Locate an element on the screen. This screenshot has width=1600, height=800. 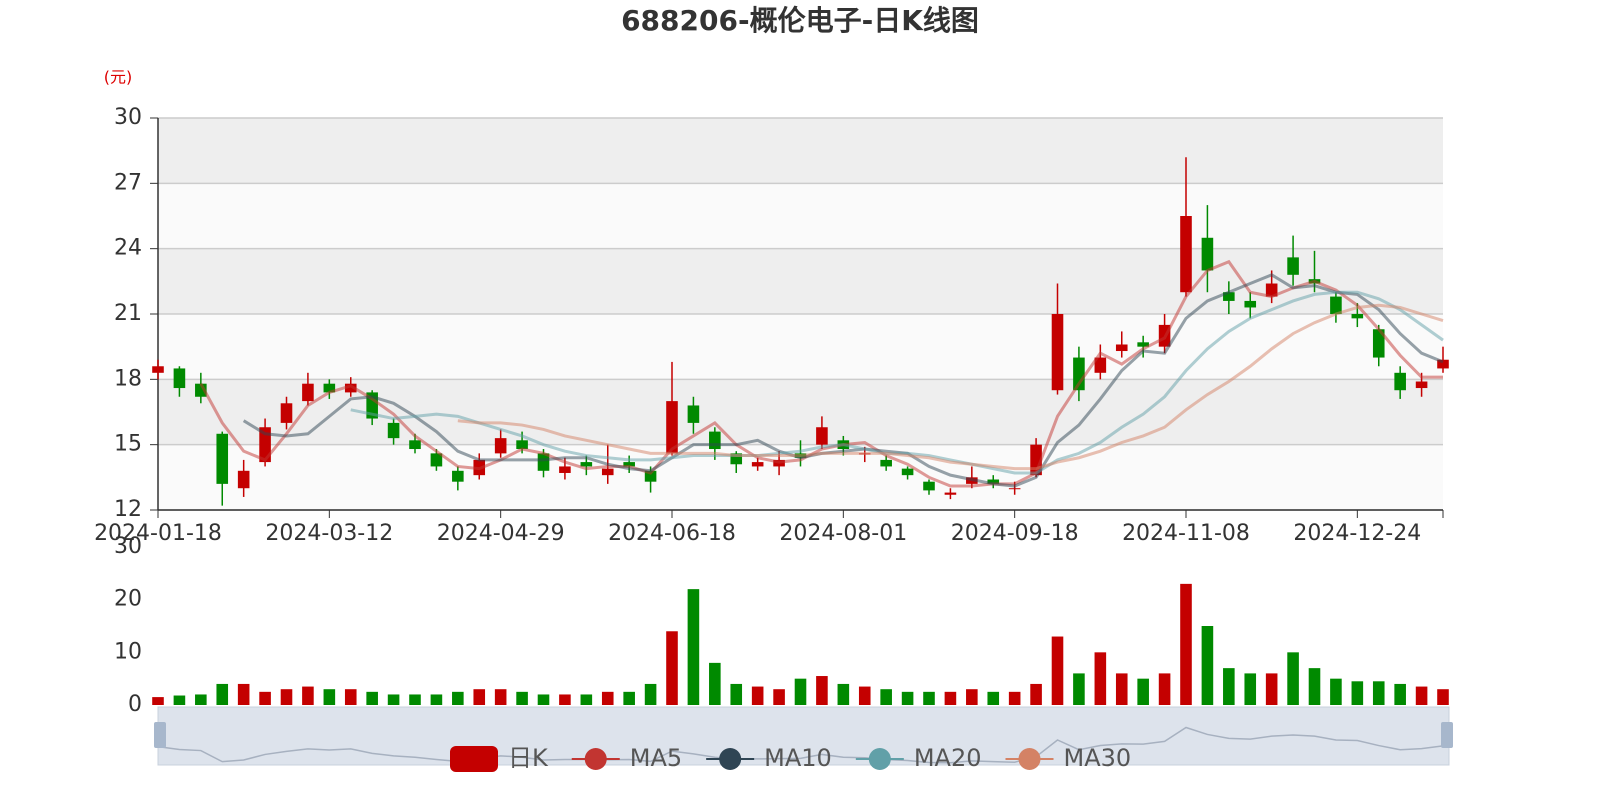
legend-item: MA20 is located at coordinates (918, 758).